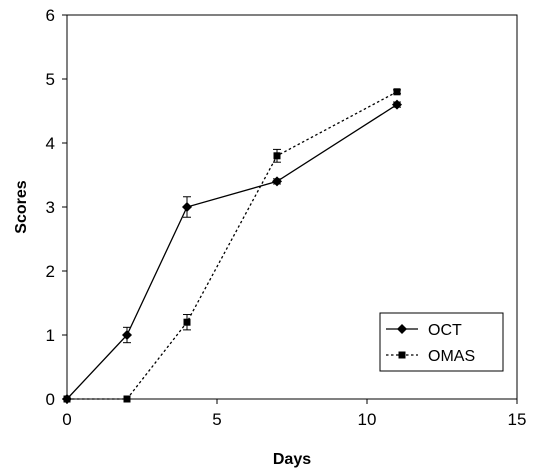  I want to click on y-tick-label: 1, so click(50, 335).